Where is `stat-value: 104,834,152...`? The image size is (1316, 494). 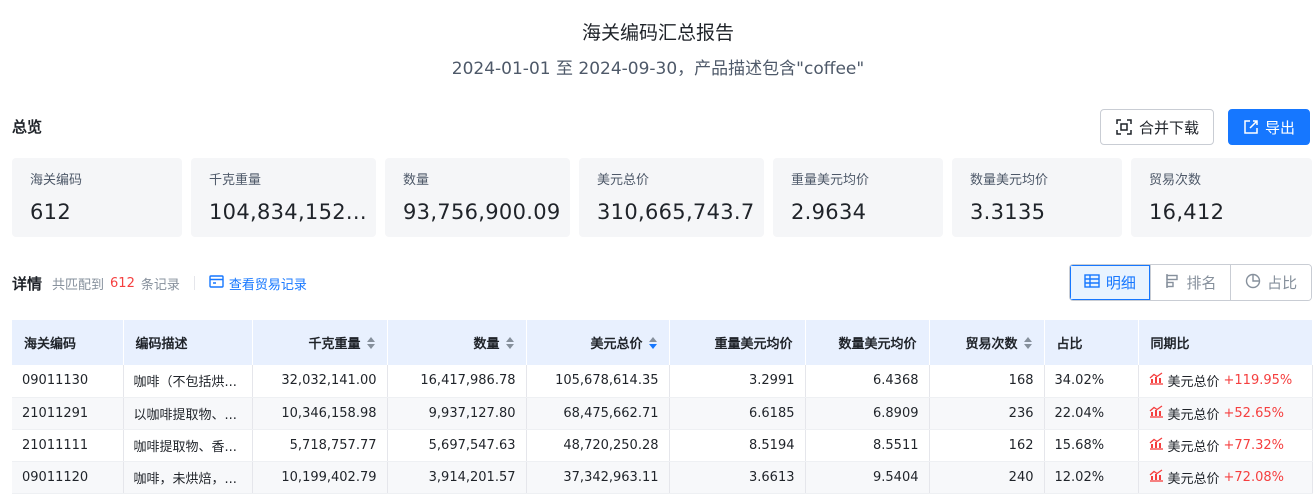 stat-value: 104,834,152... is located at coordinates (288, 212).